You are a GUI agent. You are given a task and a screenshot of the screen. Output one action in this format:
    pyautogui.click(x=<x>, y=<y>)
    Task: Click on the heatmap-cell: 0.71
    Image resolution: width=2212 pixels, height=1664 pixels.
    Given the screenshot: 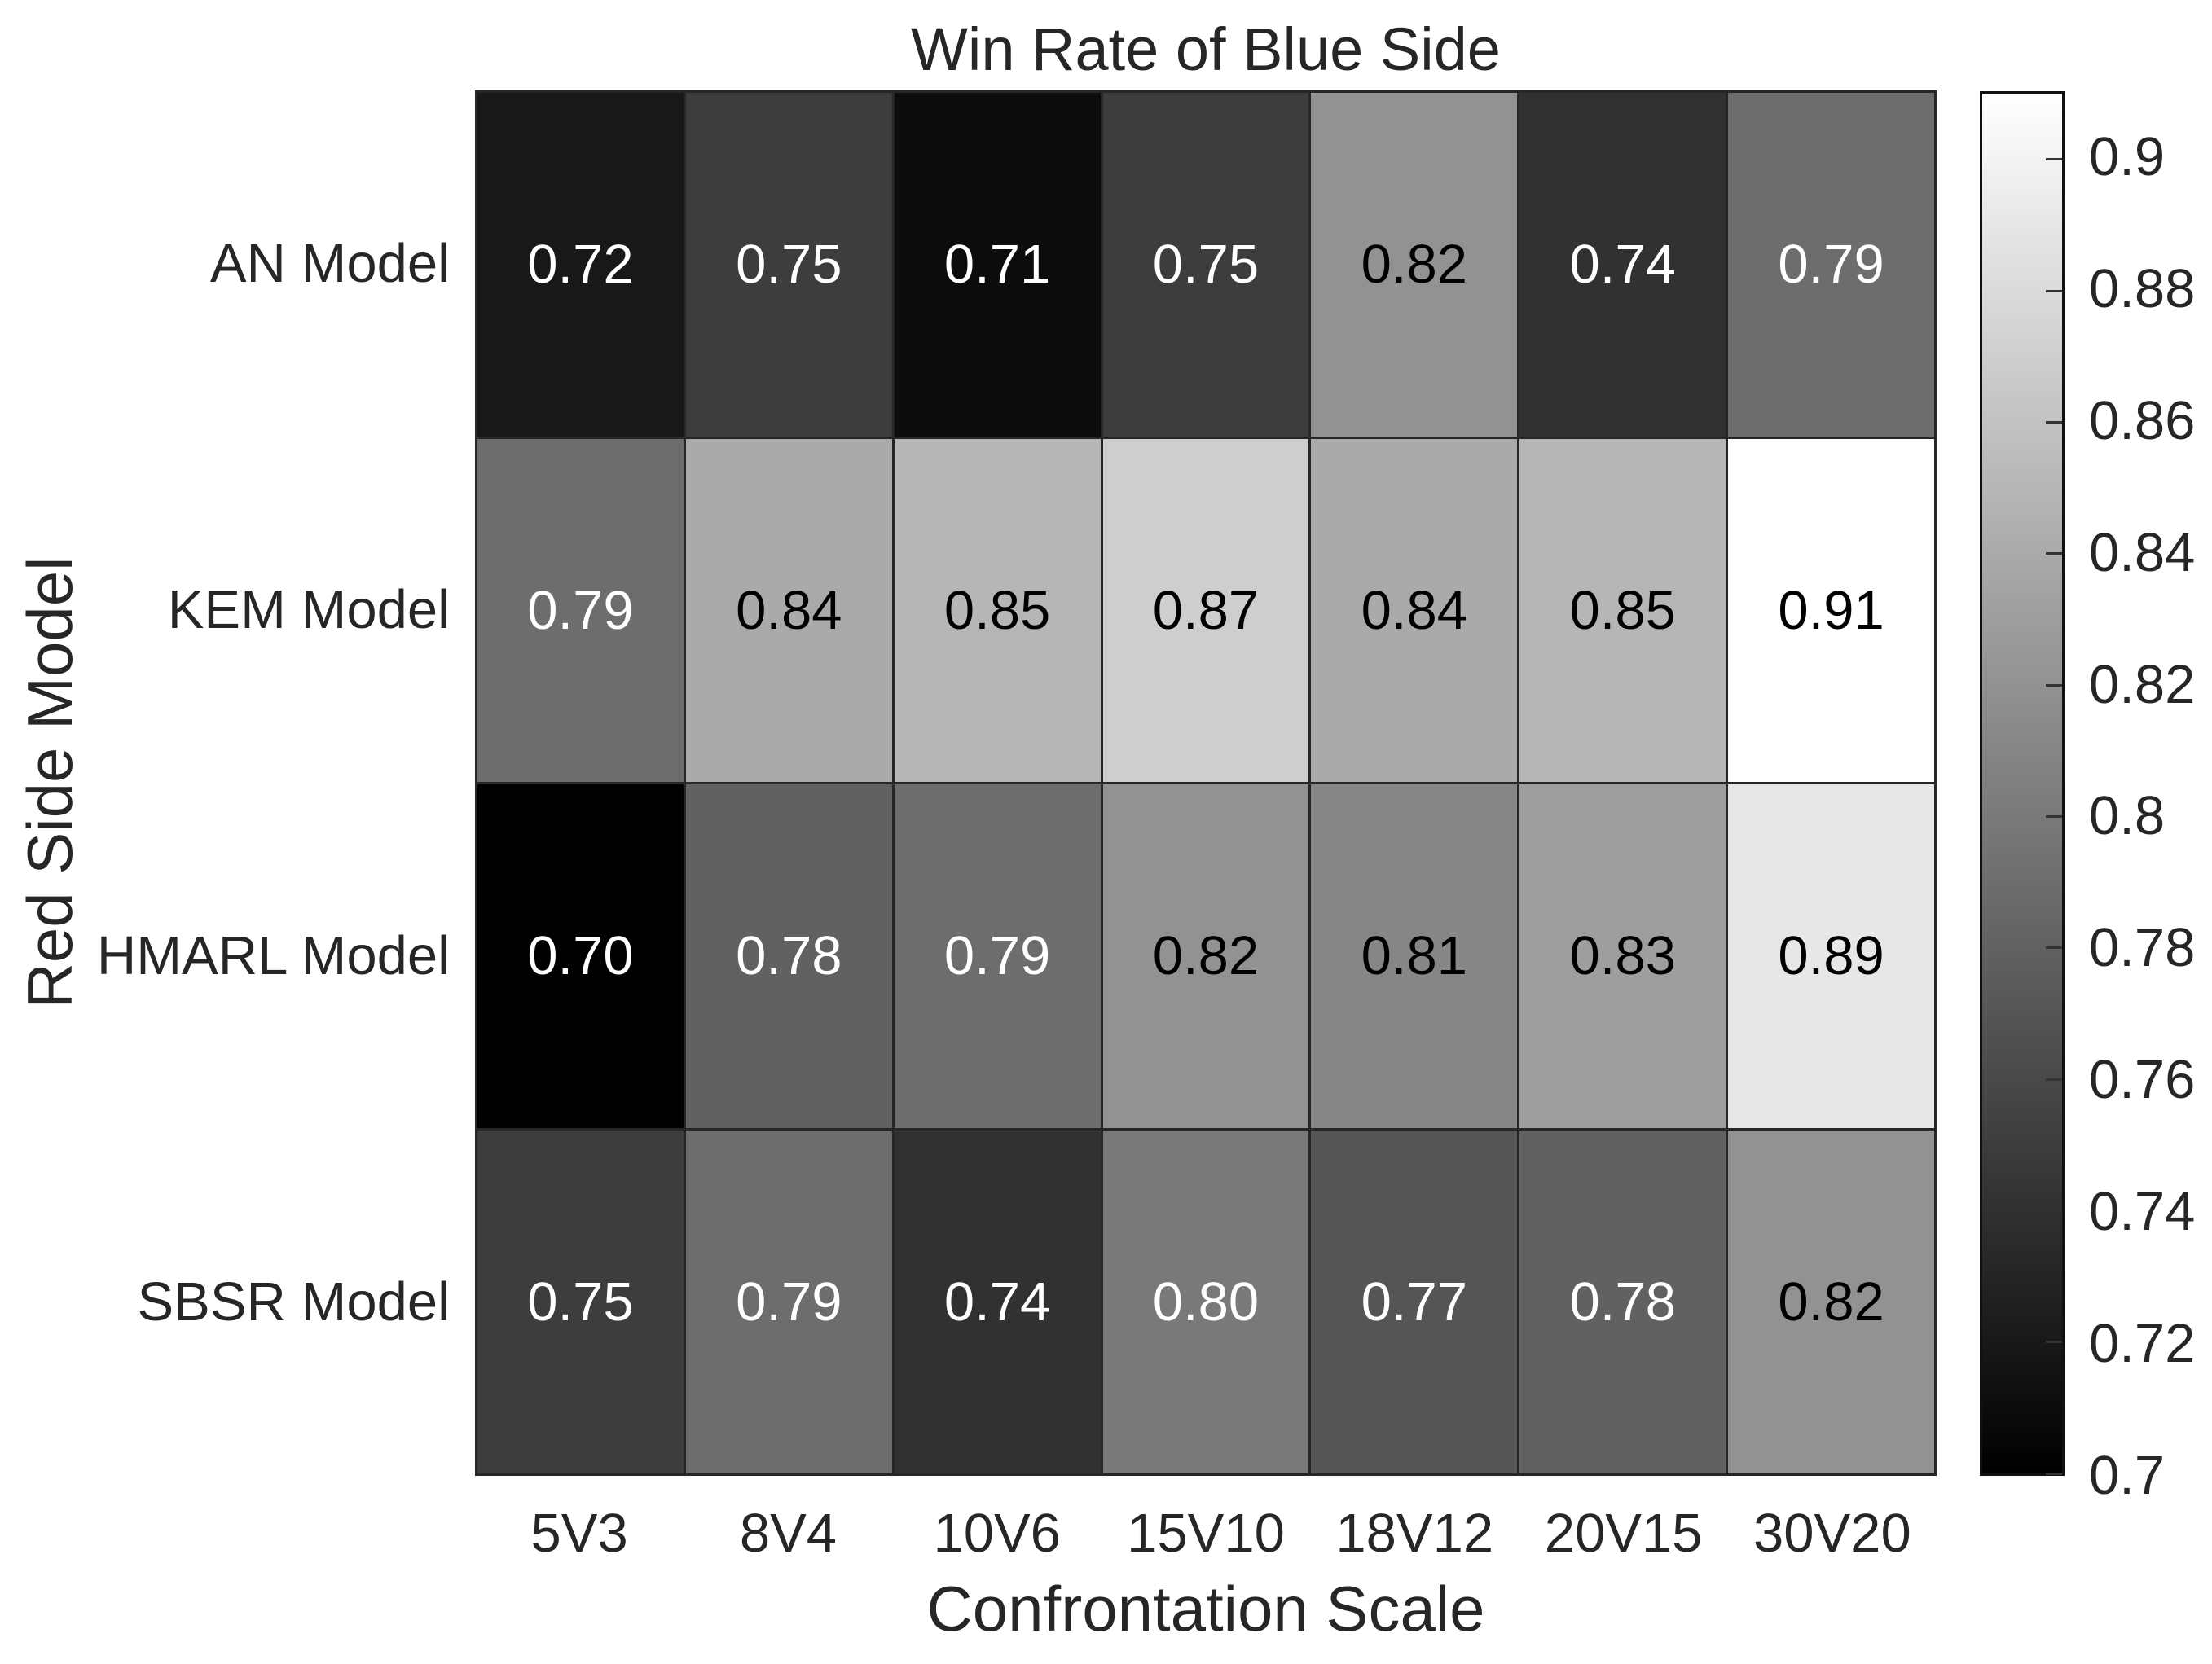 What is the action you would take?
    pyautogui.click(x=998, y=265)
    